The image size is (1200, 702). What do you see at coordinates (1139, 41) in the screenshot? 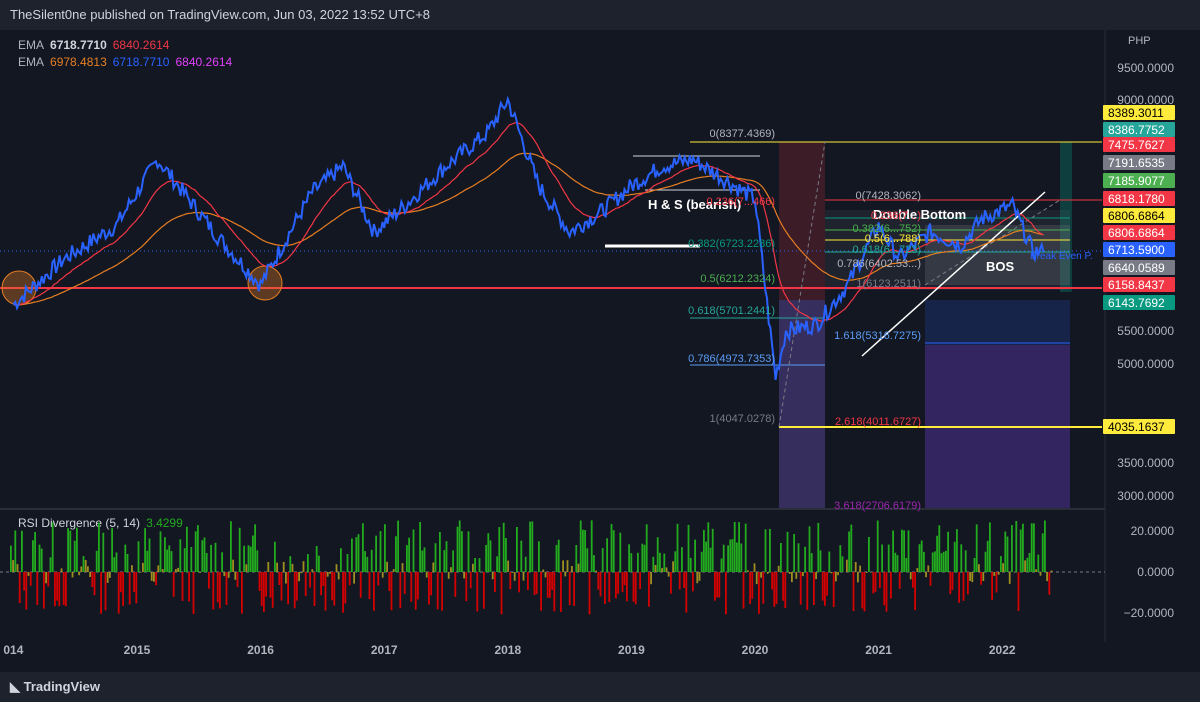
I see `price-axis-currency: PHP` at bounding box center [1139, 41].